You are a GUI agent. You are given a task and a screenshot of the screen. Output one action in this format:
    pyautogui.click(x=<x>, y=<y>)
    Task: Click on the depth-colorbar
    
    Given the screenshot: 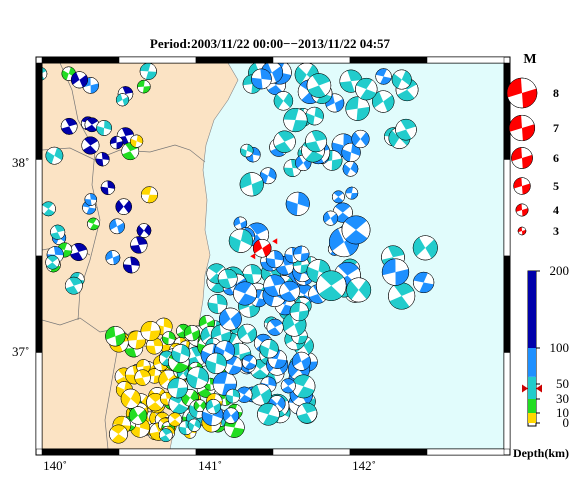 What is the action you would take?
    pyautogui.click(x=532, y=347)
    